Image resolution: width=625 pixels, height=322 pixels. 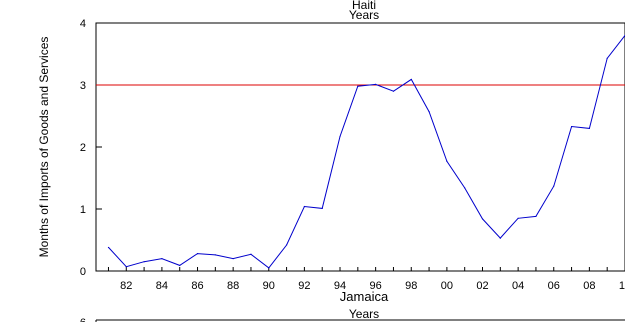 What do you see at coordinates (83, 86) in the screenshot?
I see `y-tick-label: 3` at bounding box center [83, 86].